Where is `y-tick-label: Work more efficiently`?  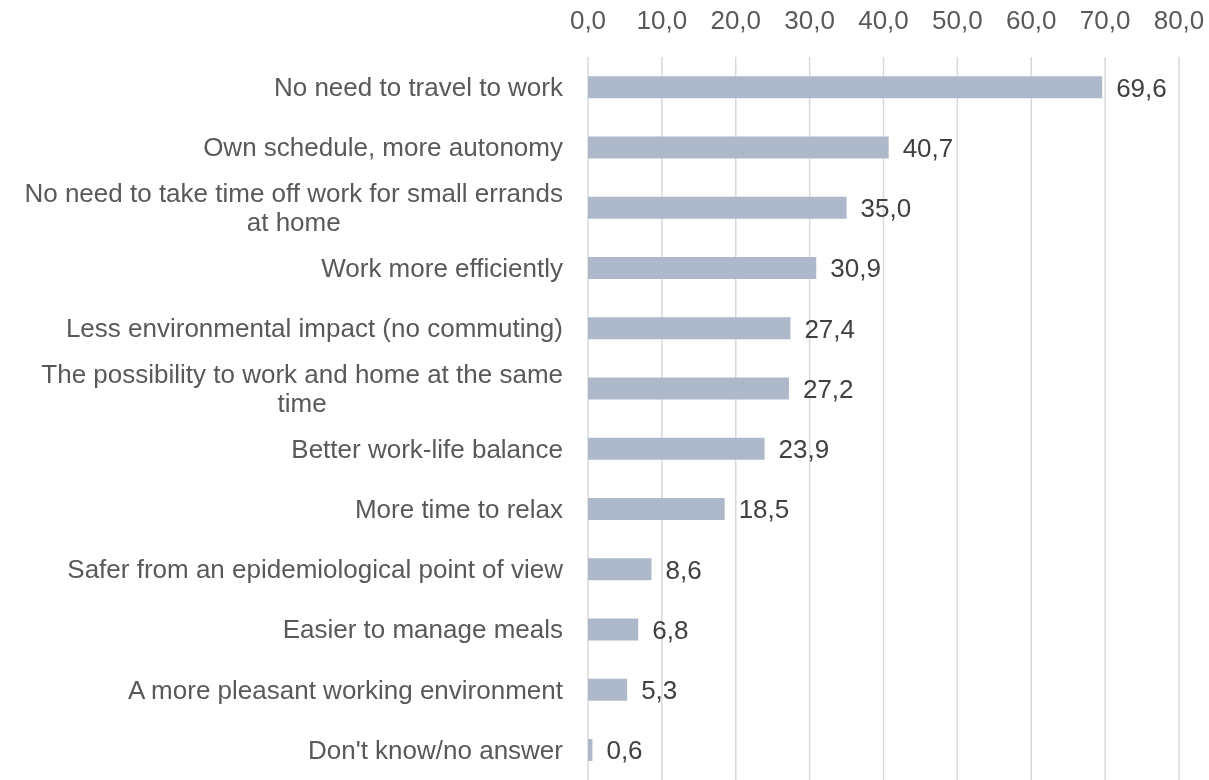 y-tick-label: Work more efficiently is located at coordinates (442, 267).